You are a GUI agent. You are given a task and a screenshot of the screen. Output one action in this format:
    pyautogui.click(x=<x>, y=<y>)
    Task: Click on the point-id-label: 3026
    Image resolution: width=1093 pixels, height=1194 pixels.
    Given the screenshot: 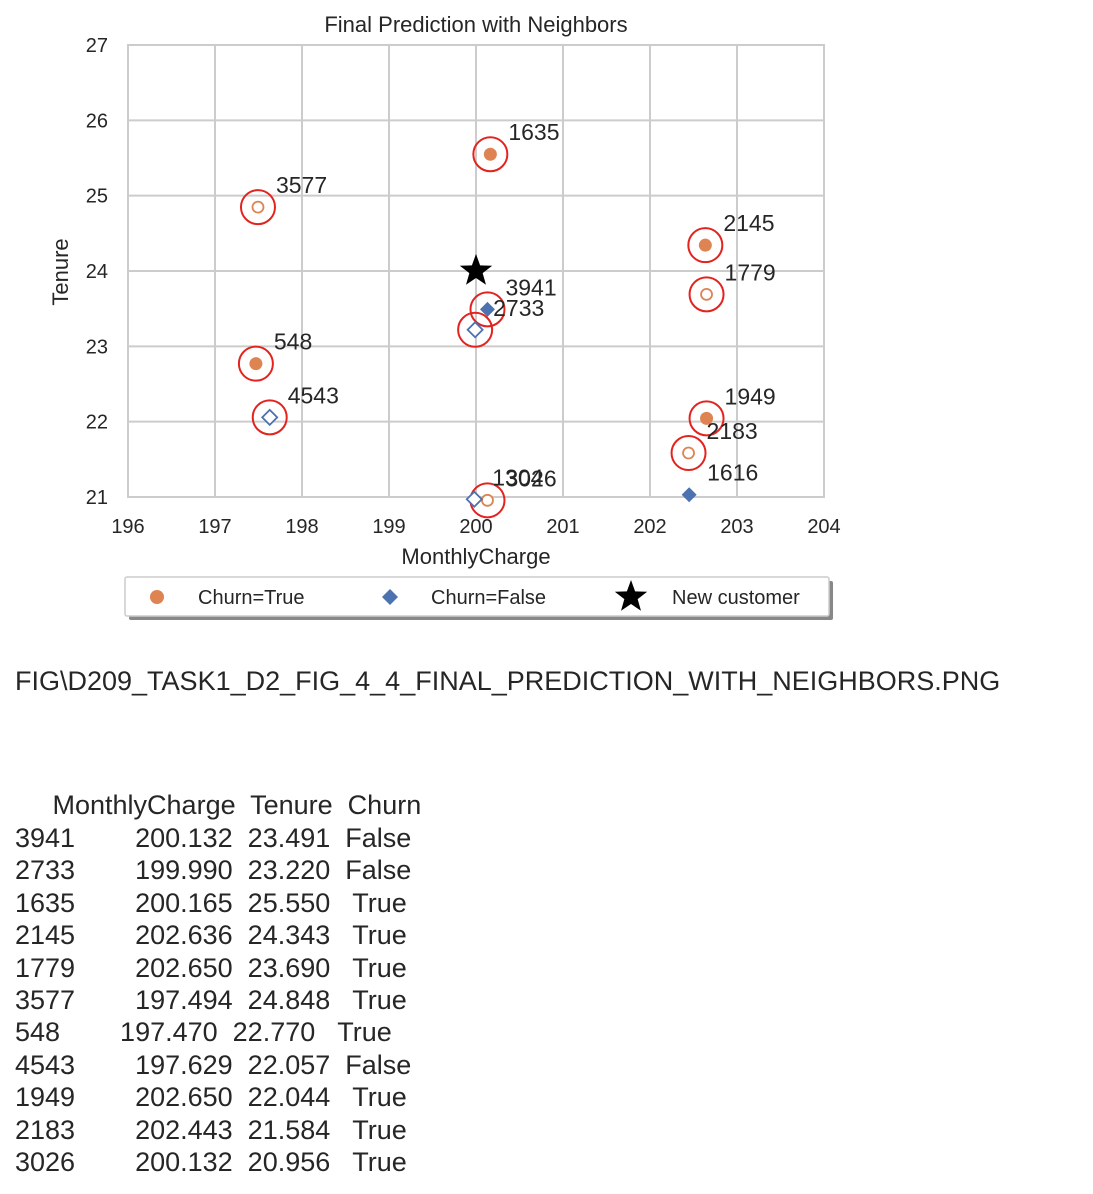 What is the action you would take?
    pyautogui.click(x=530, y=478)
    